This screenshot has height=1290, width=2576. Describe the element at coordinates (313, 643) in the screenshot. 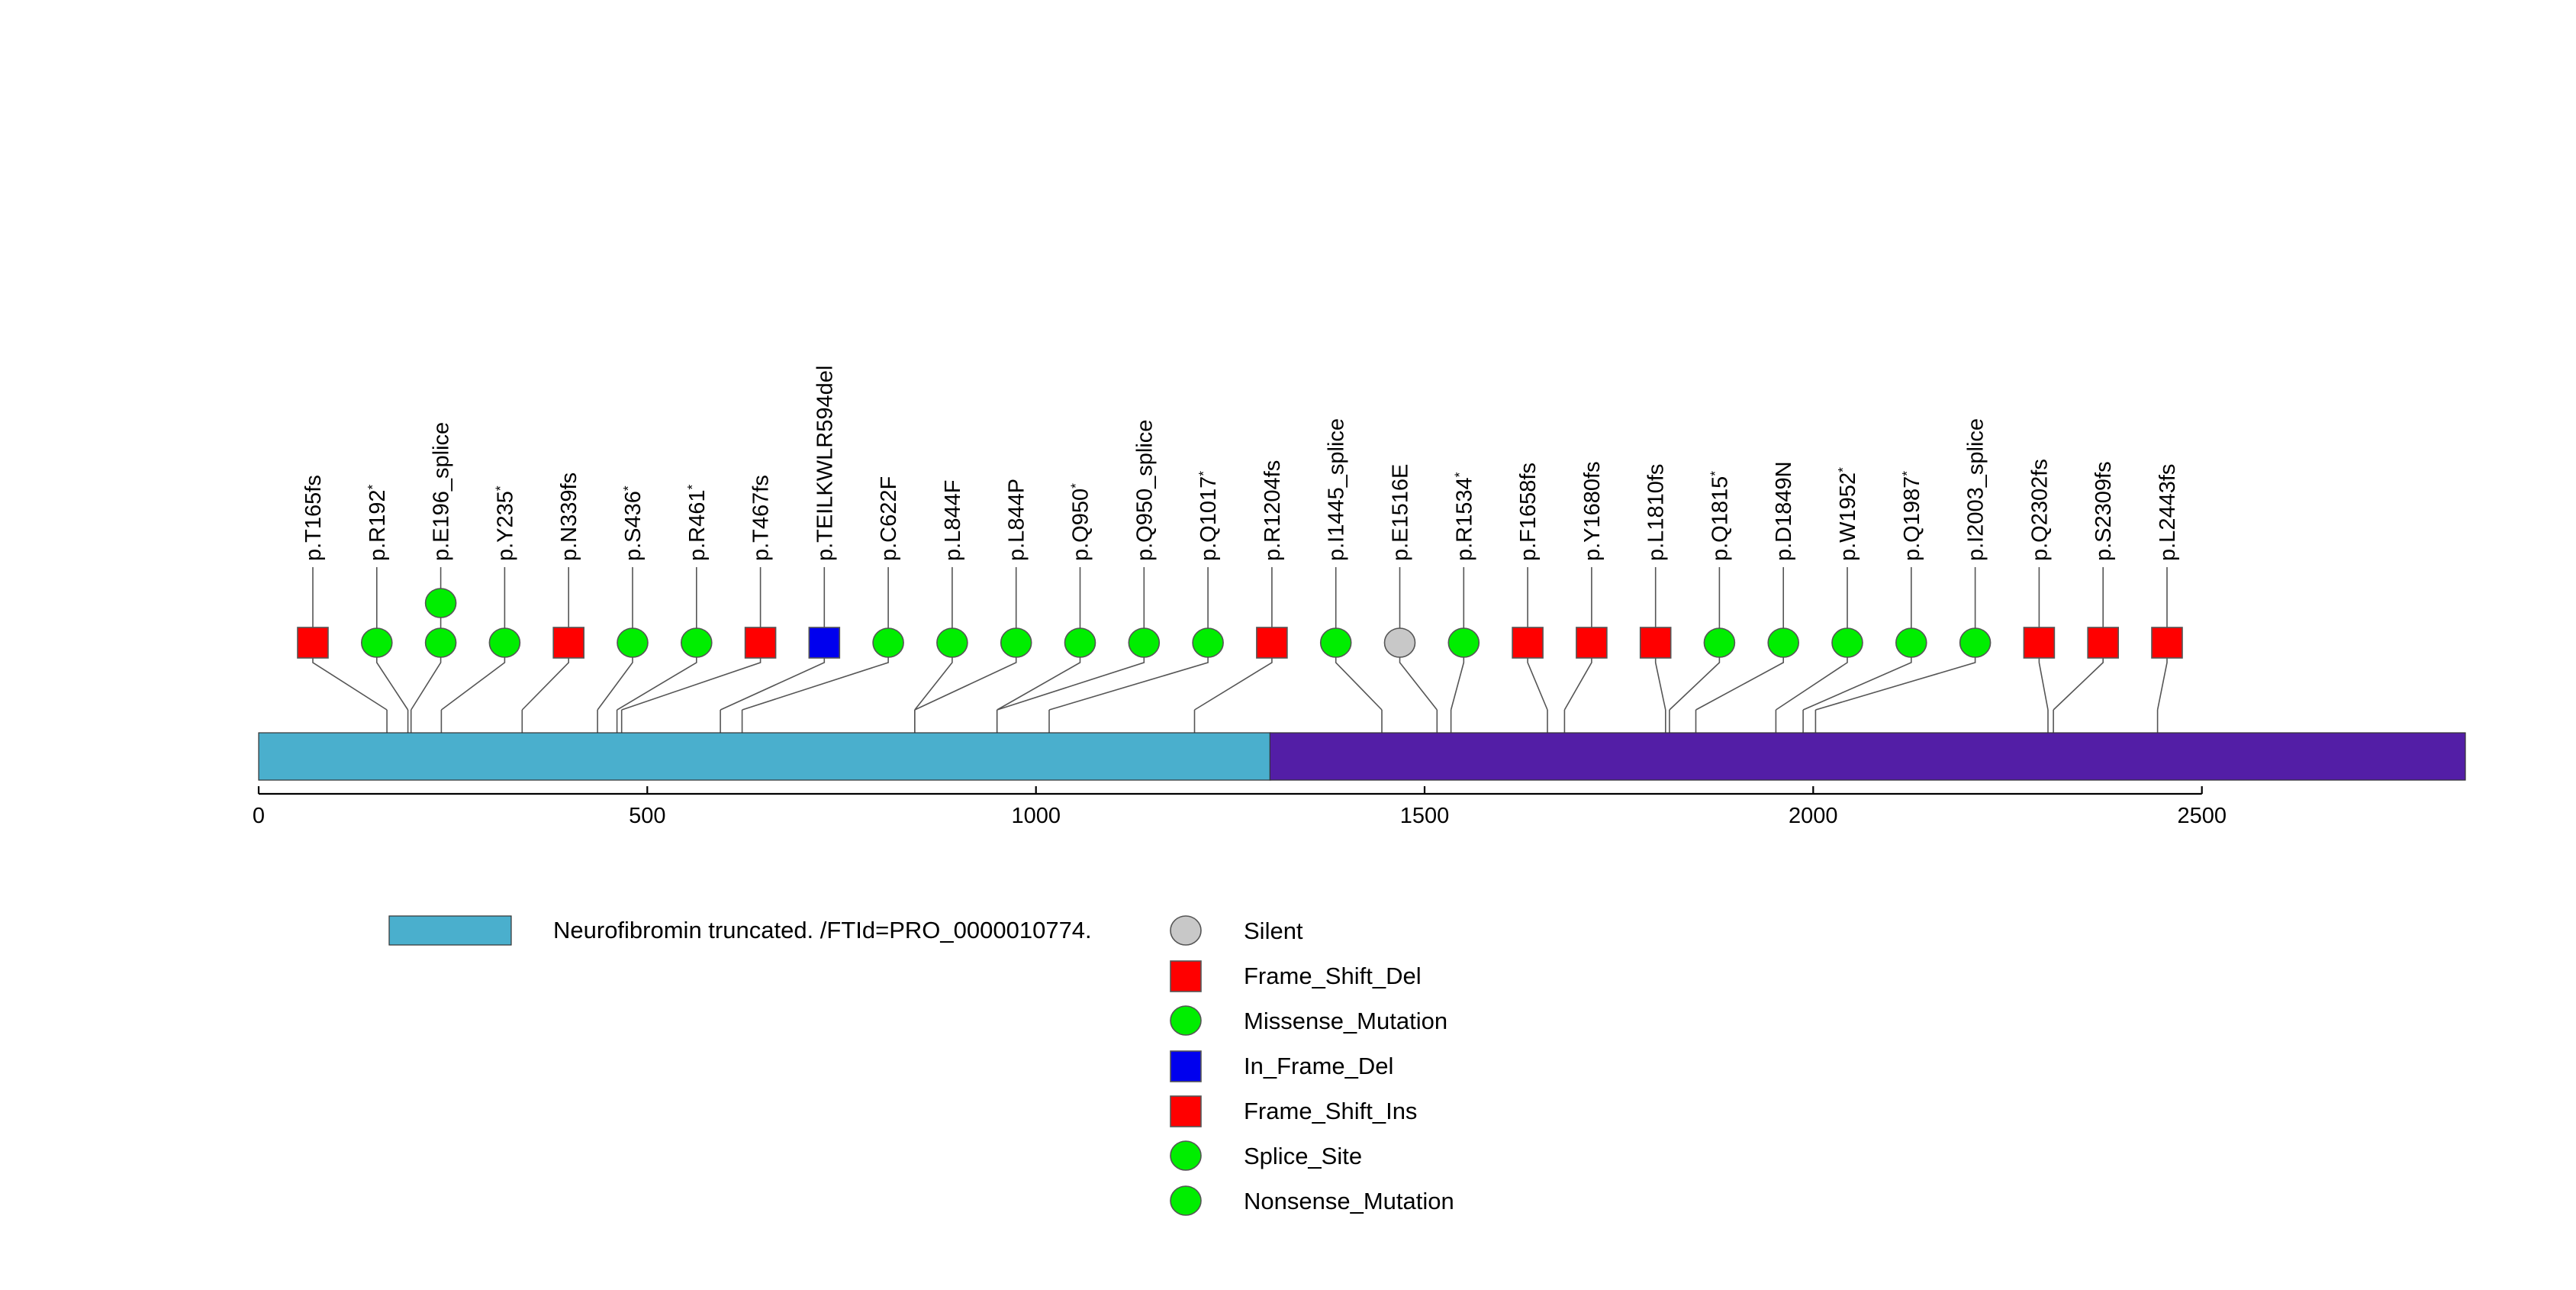

I see `marker-p-t165fs` at that location.